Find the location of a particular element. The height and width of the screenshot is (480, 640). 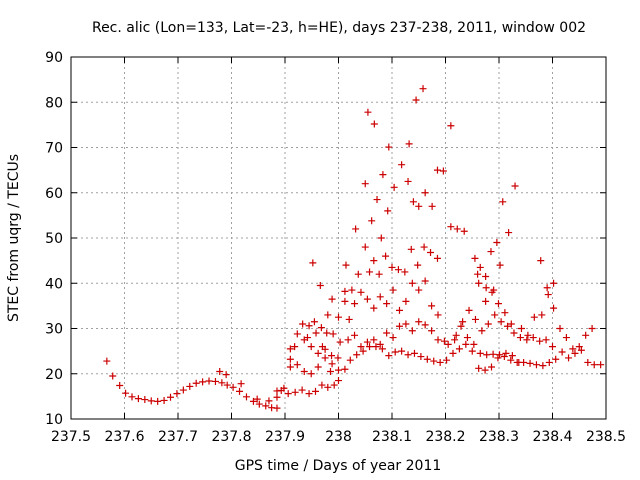

x-tick-label: 238.5 is located at coordinates (606, 437).